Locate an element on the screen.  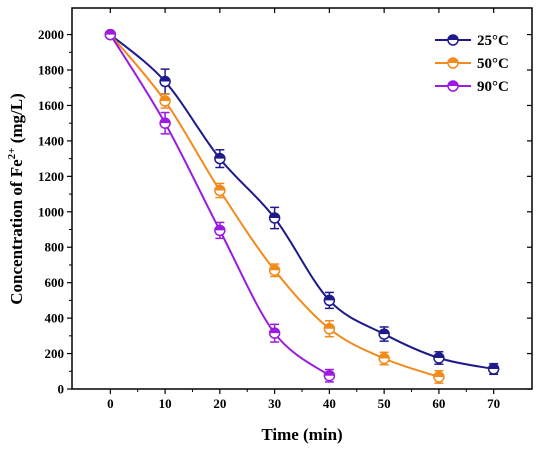
x-tick-label: 10 is located at coordinates (165, 403).